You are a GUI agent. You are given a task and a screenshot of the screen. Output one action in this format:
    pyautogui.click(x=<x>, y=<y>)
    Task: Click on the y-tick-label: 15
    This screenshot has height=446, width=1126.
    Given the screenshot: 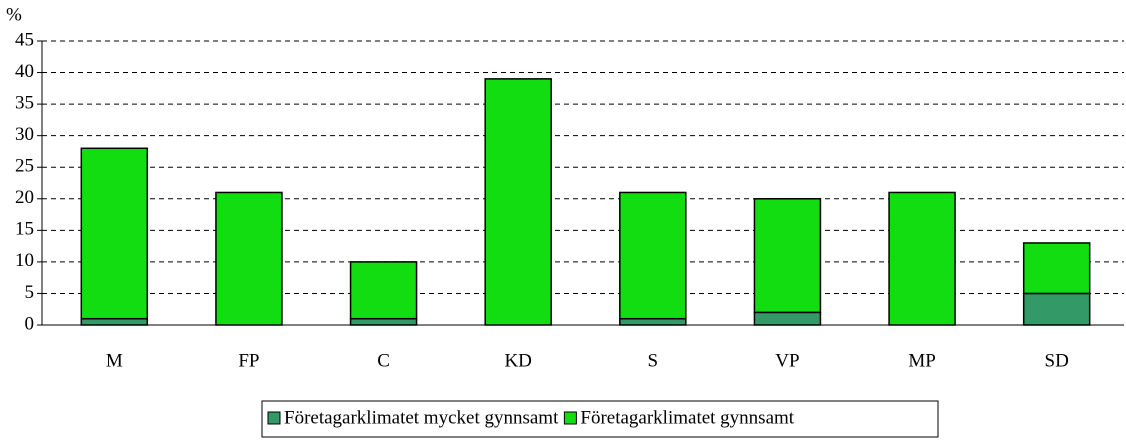 What is the action you would take?
    pyautogui.click(x=24, y=229)
    